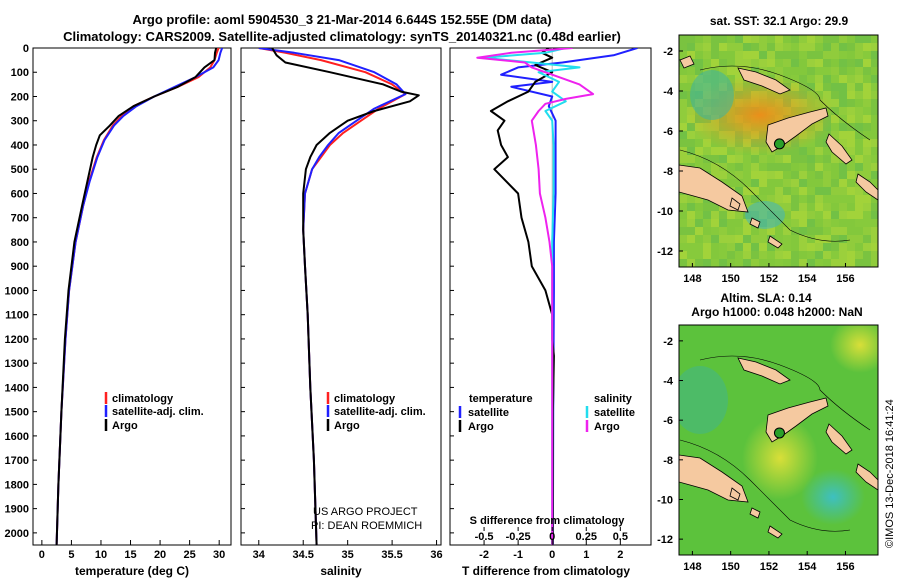 This screenshot has height=580, width=900. Describe the element at coordinates (586, 555) in the screenshot. I see `x-tick-label: 1` at that location.